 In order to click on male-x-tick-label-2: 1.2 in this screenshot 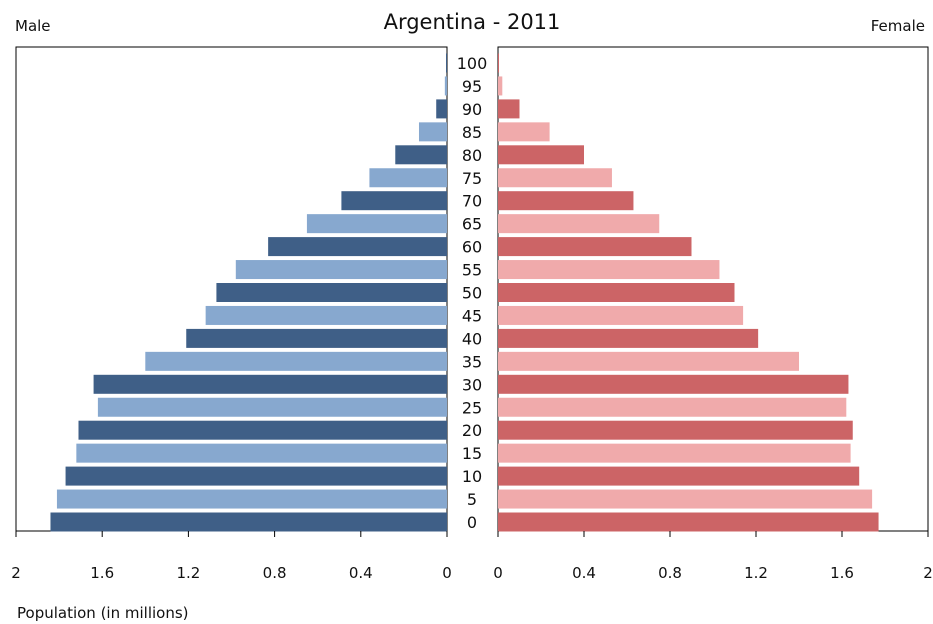, I will do `click(188, 573)`.